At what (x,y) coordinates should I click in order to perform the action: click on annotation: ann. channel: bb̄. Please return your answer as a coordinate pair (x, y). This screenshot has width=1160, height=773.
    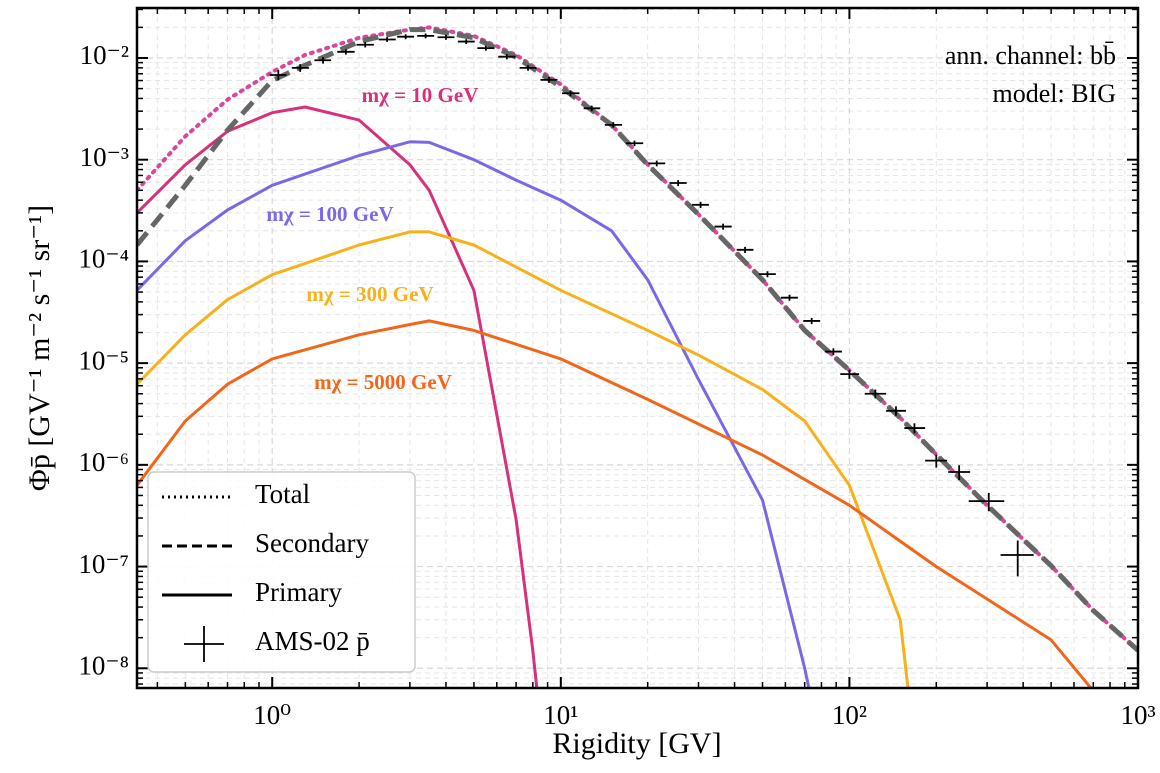
    Looking at the image, I should click on (1030, 55).